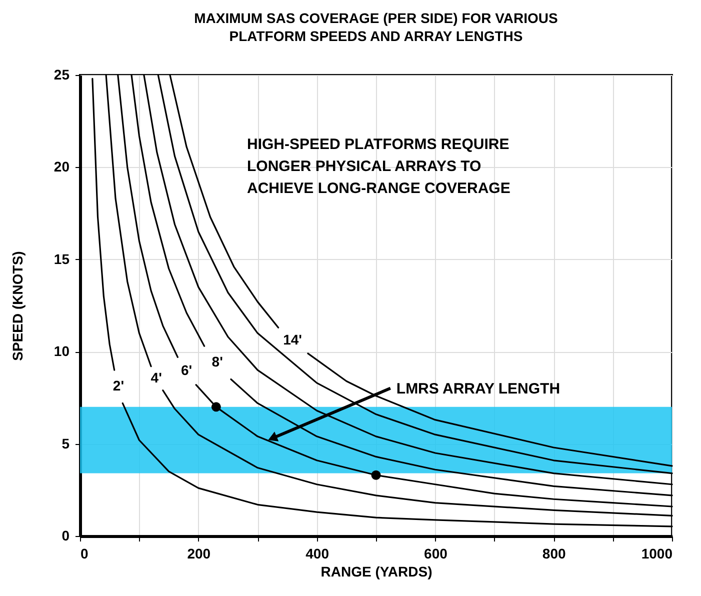 The image size is (701, 596). Describe the element at coordinates (199, 554) in the screenshot. I see `x-tick-label: 200` at that location.